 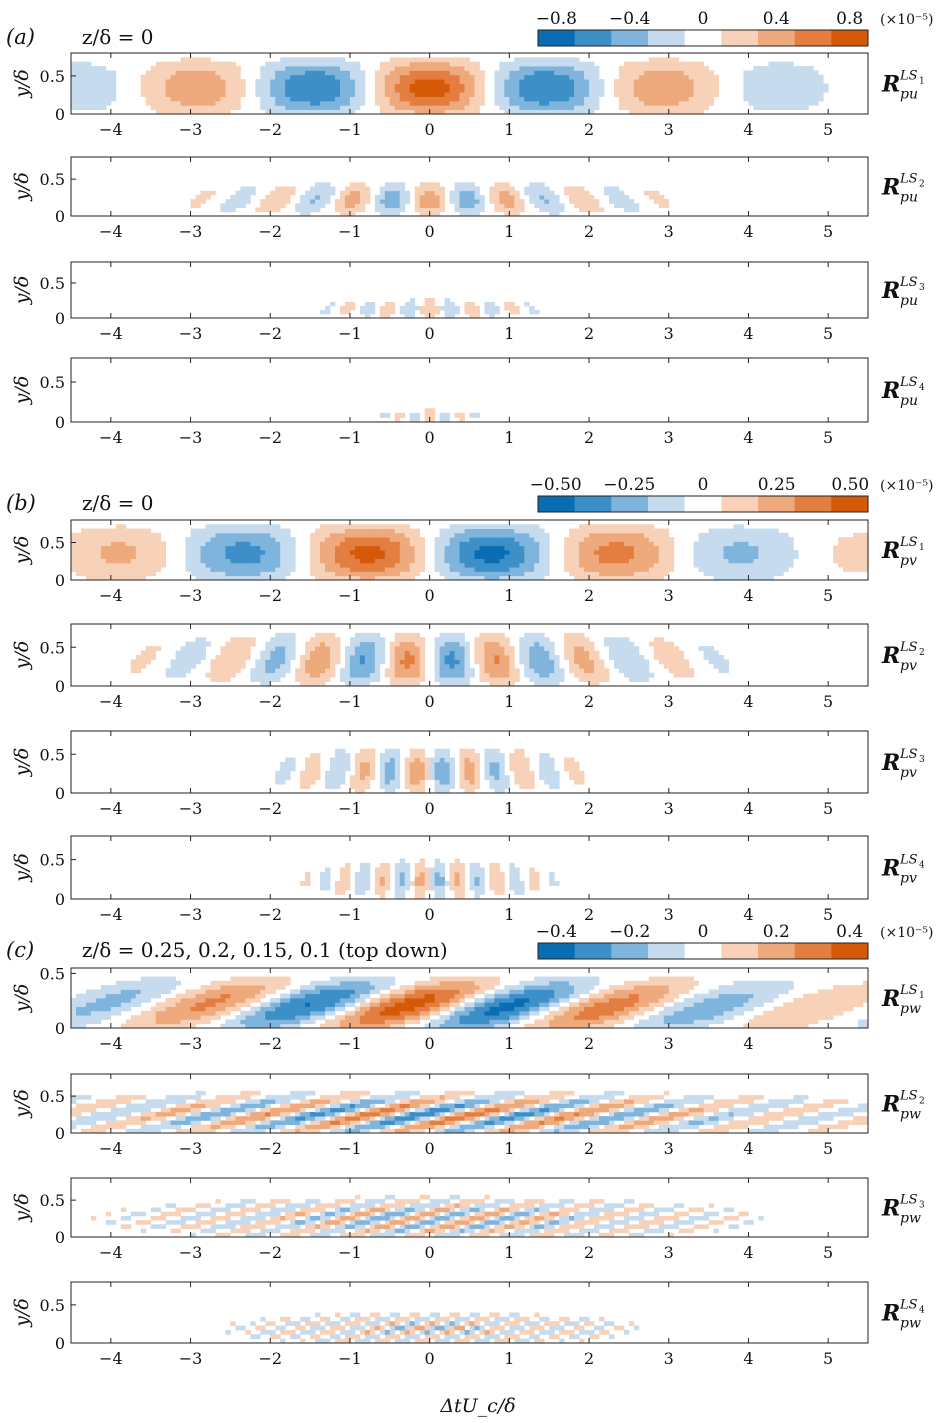 I want to click on x-tick-label: −2, so click(x=270, y=333).